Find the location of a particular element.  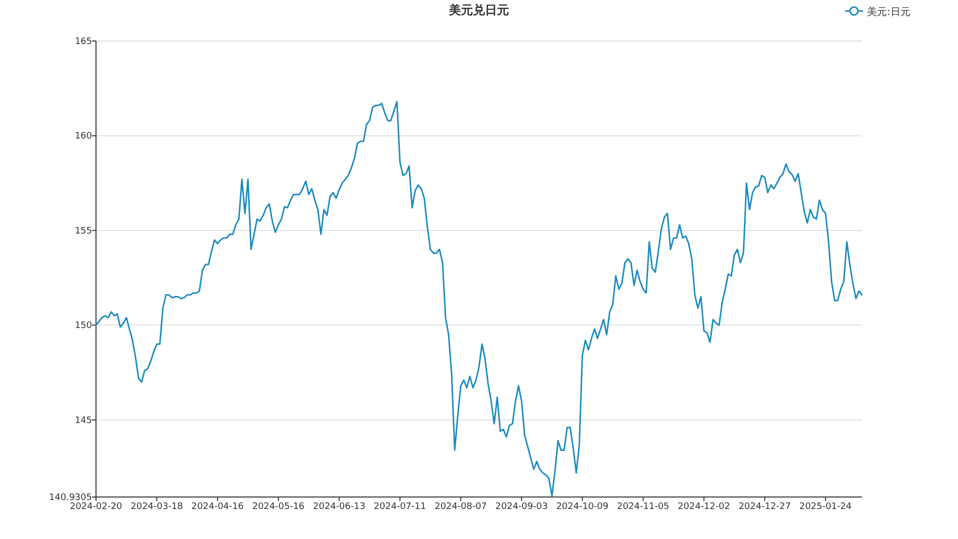

x-tick-label: 2025-01-24 is located at coordinates (825, 507).